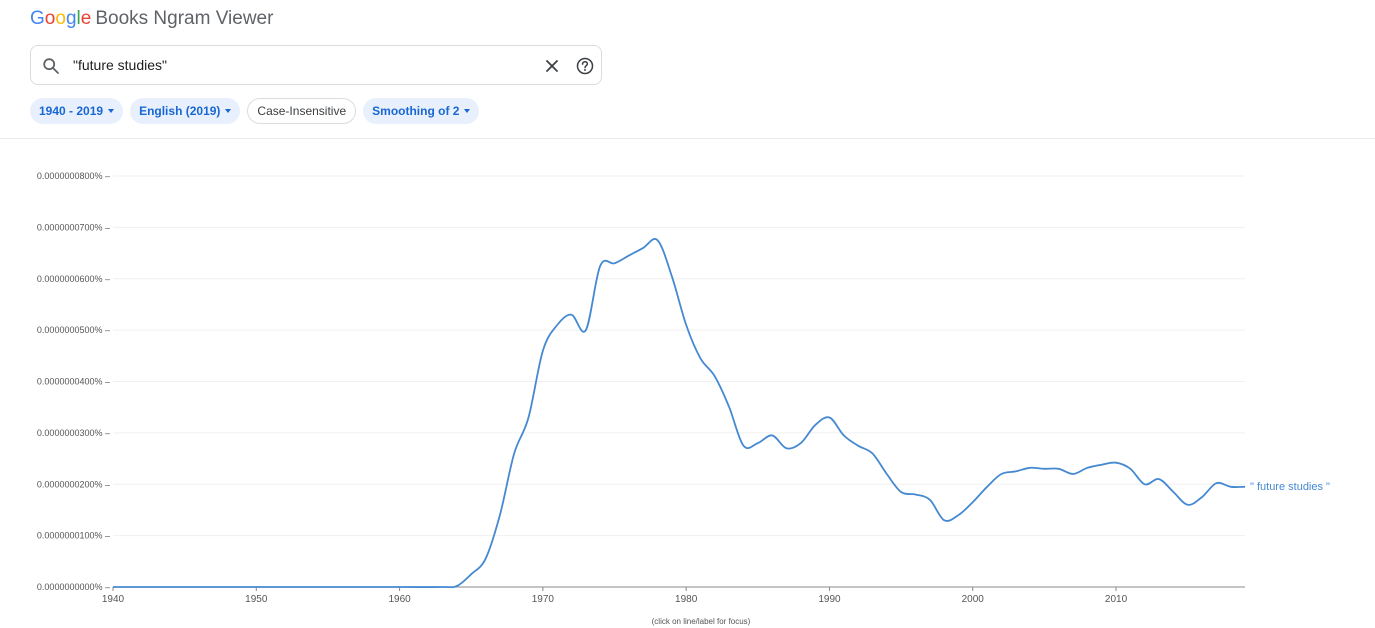  Describe the element at coordinates (701, 621) in the screenshot. I see `chart-footnote: (click on line/label for focus)` at that location.